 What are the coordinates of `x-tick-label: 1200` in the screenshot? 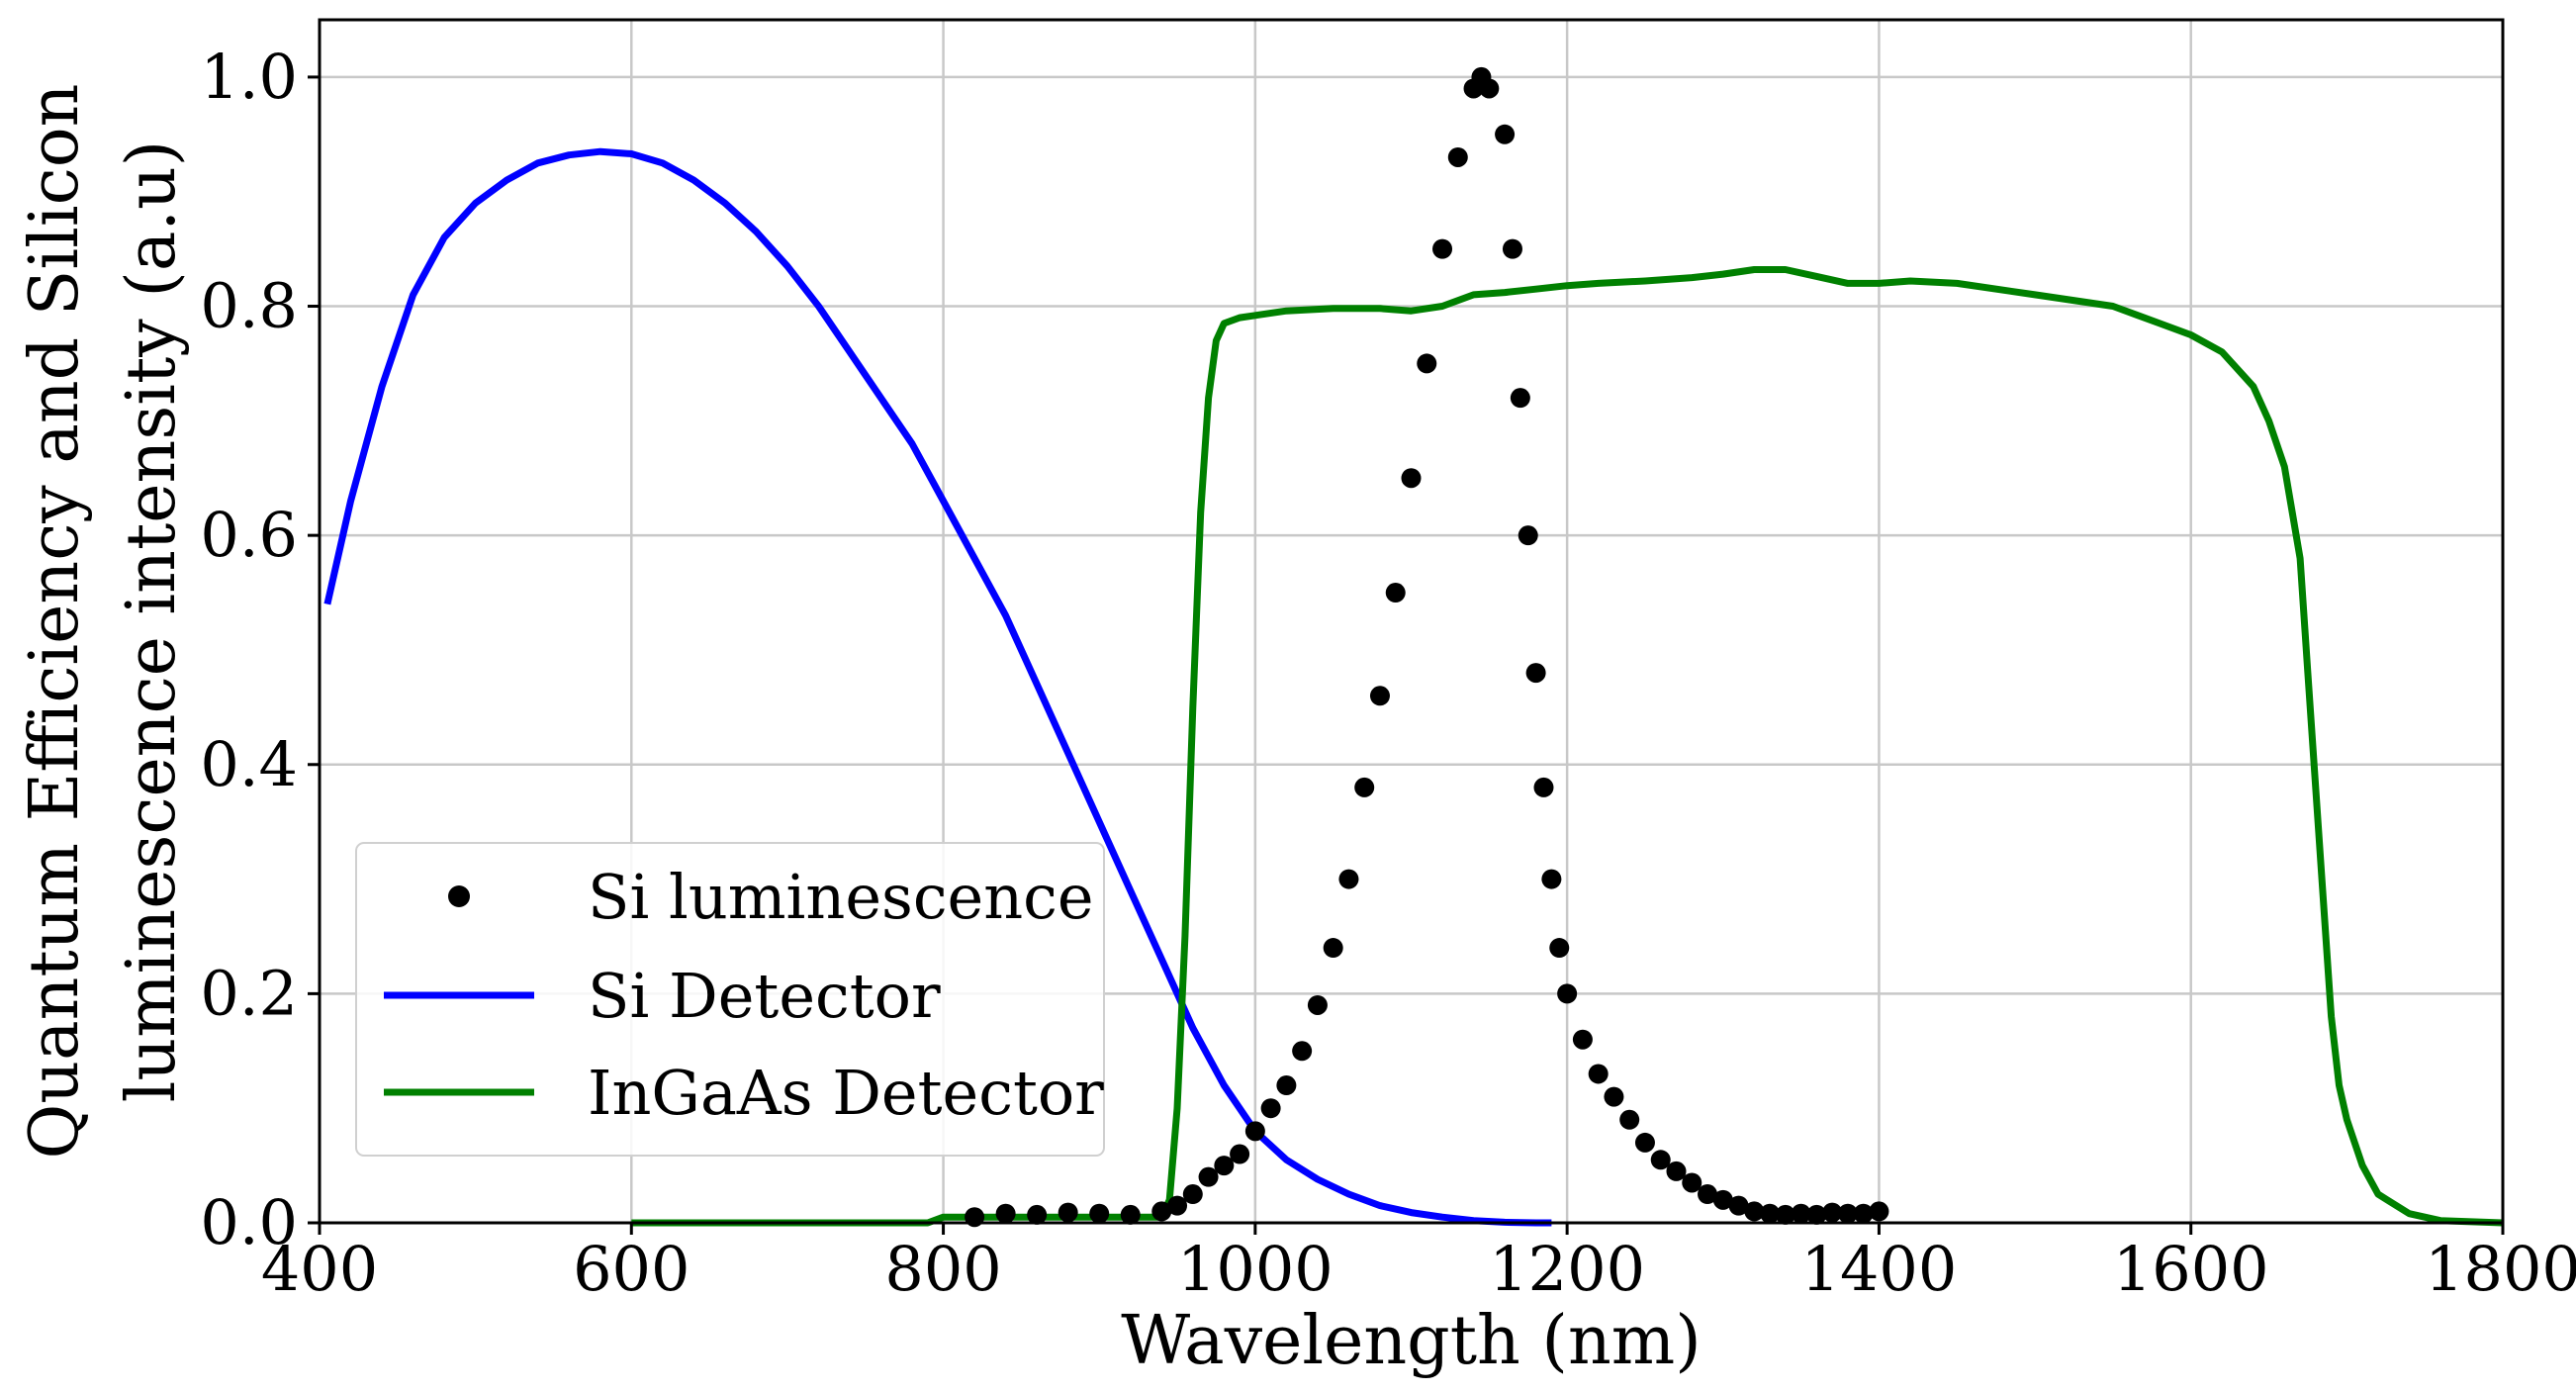 It's located at (1567, 1269).